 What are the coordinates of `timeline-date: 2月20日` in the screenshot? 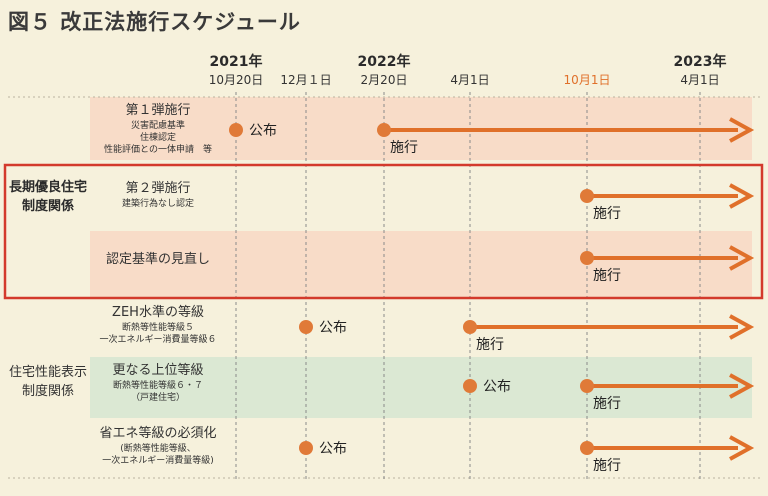 It's located at (384, 80).